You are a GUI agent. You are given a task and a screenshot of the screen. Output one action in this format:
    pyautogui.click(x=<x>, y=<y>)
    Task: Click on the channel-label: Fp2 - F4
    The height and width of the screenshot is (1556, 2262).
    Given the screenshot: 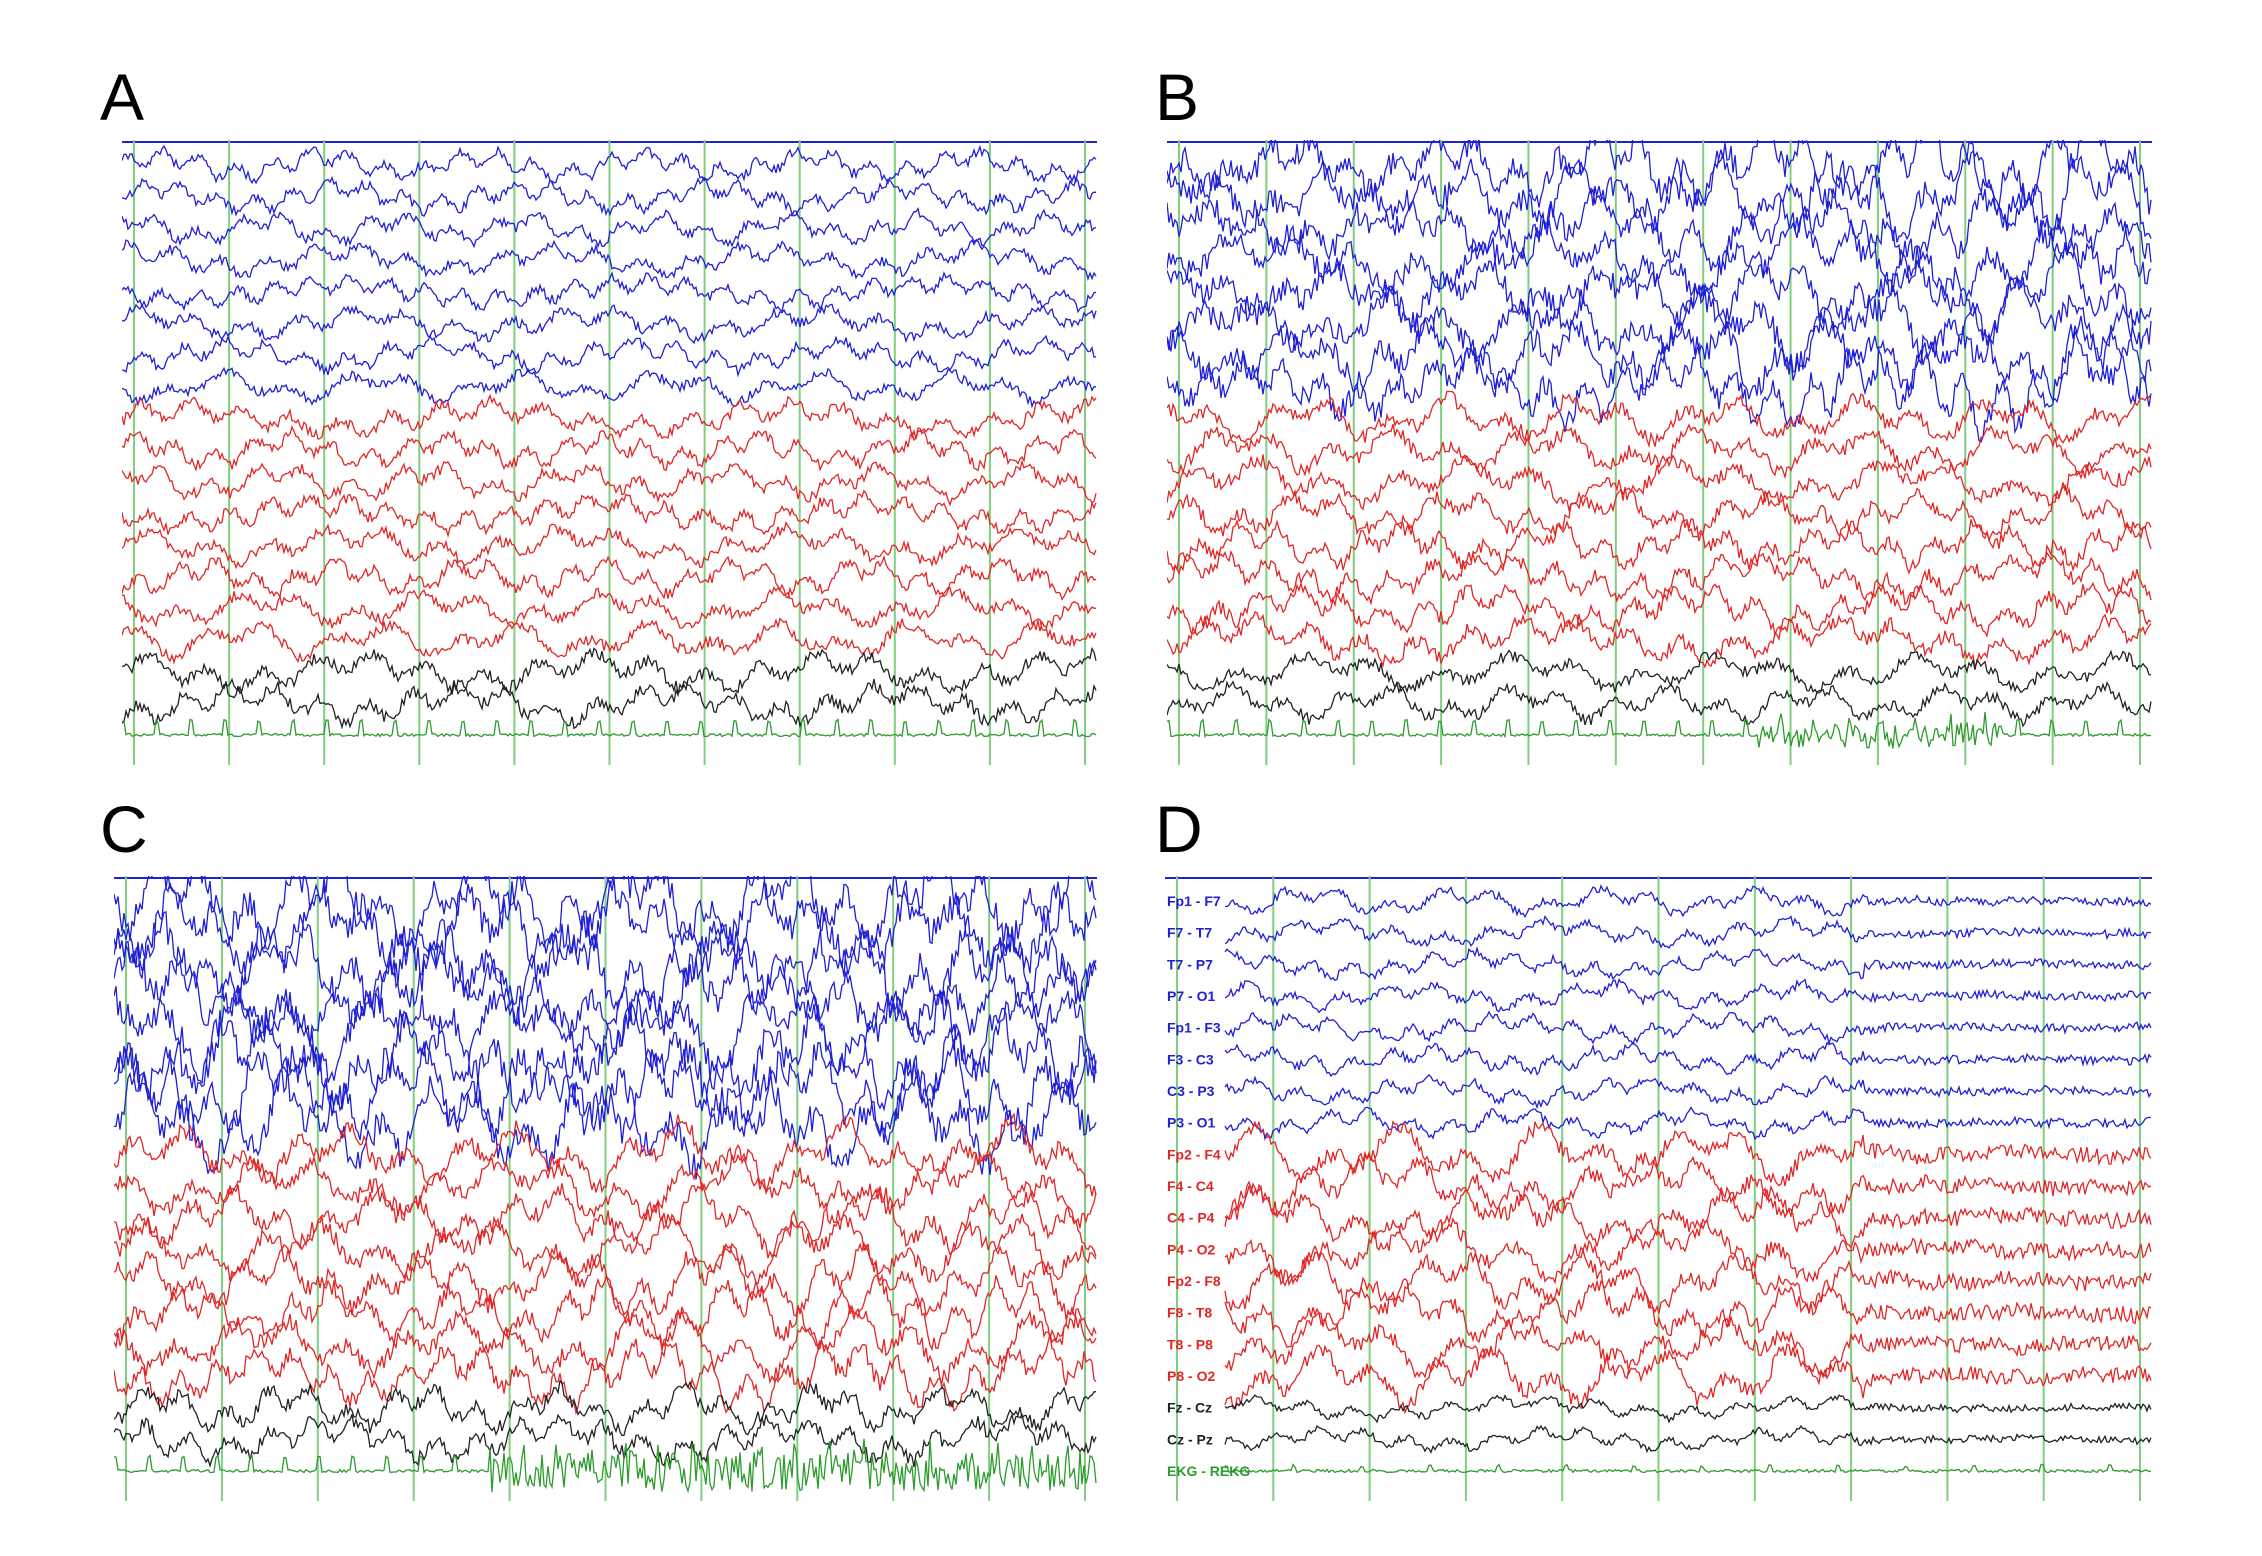 What is the action you would take?
    pyautogui.click(x=1194, y=1154)
    